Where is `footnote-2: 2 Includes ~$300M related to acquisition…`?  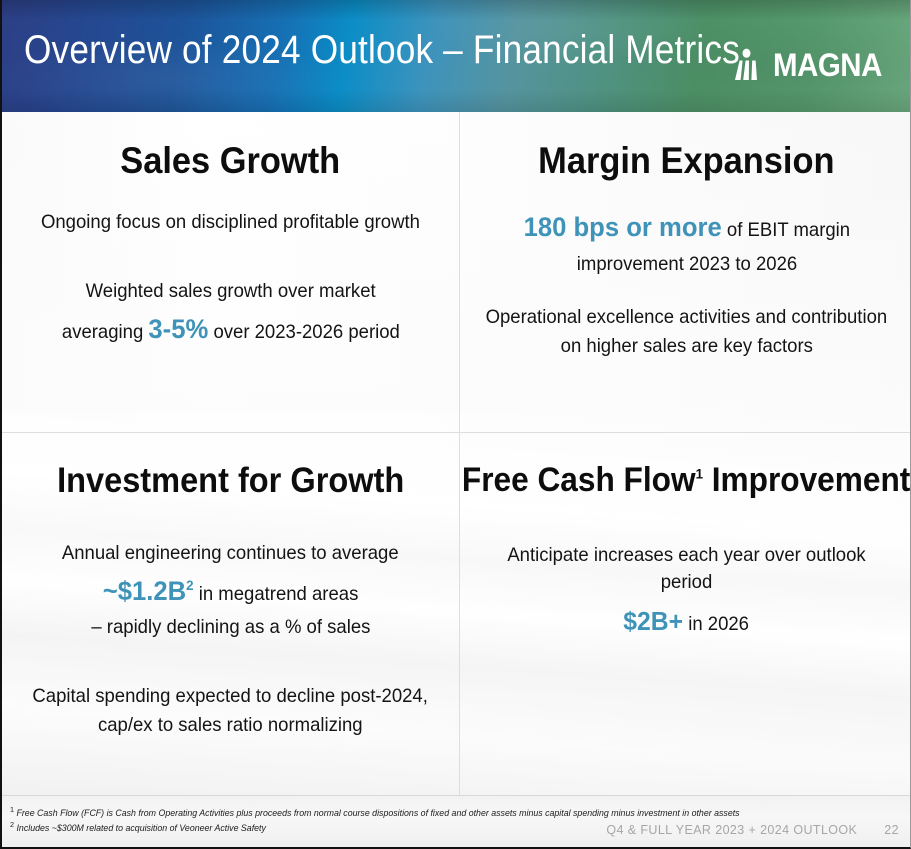
footnote-2: 2 Includes ~$300M related to acquisition… is located at coordinates (138, 826).